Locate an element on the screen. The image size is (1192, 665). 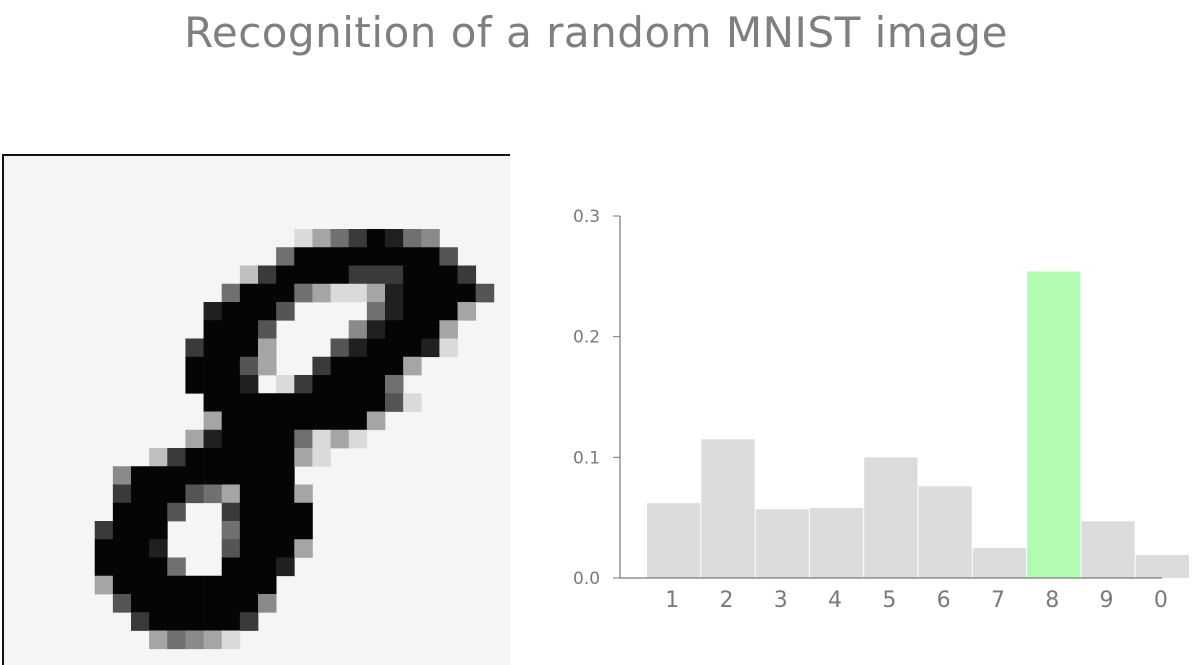
x-tick-label-2: 2 is located at coordinates (726, 600).